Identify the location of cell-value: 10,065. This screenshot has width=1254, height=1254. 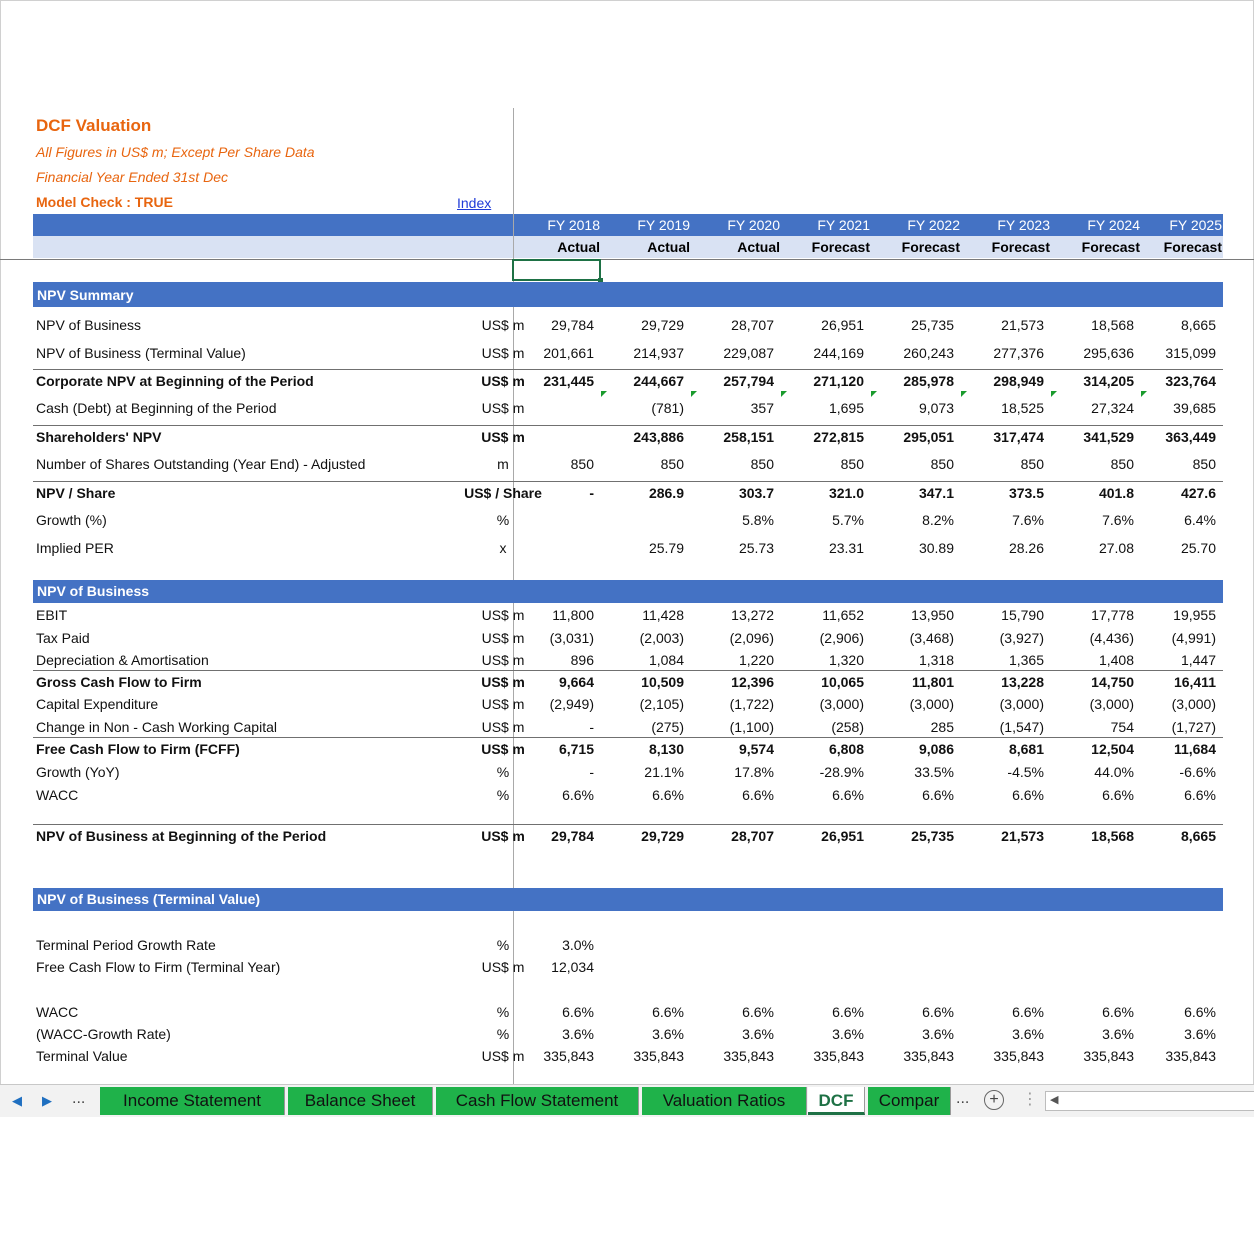
(842, 682).